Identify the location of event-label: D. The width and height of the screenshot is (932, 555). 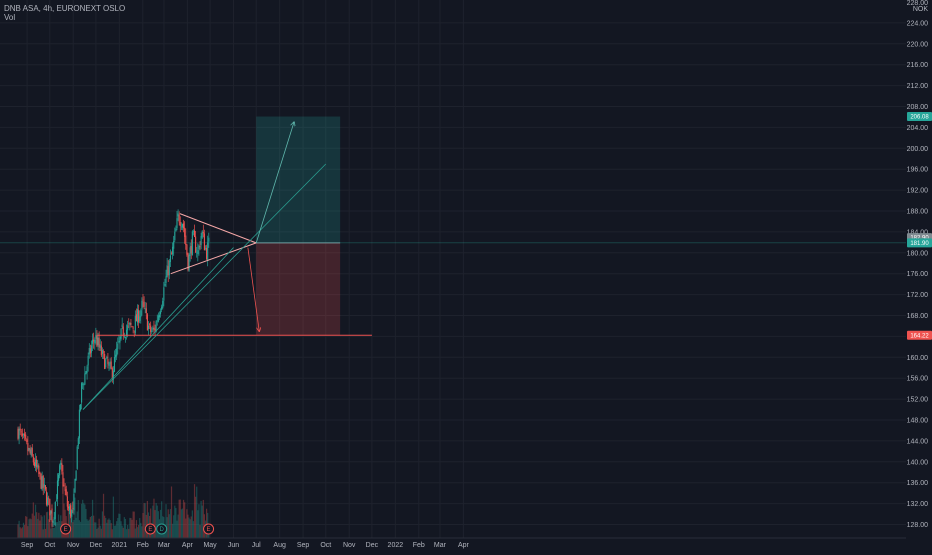
(162, 530).